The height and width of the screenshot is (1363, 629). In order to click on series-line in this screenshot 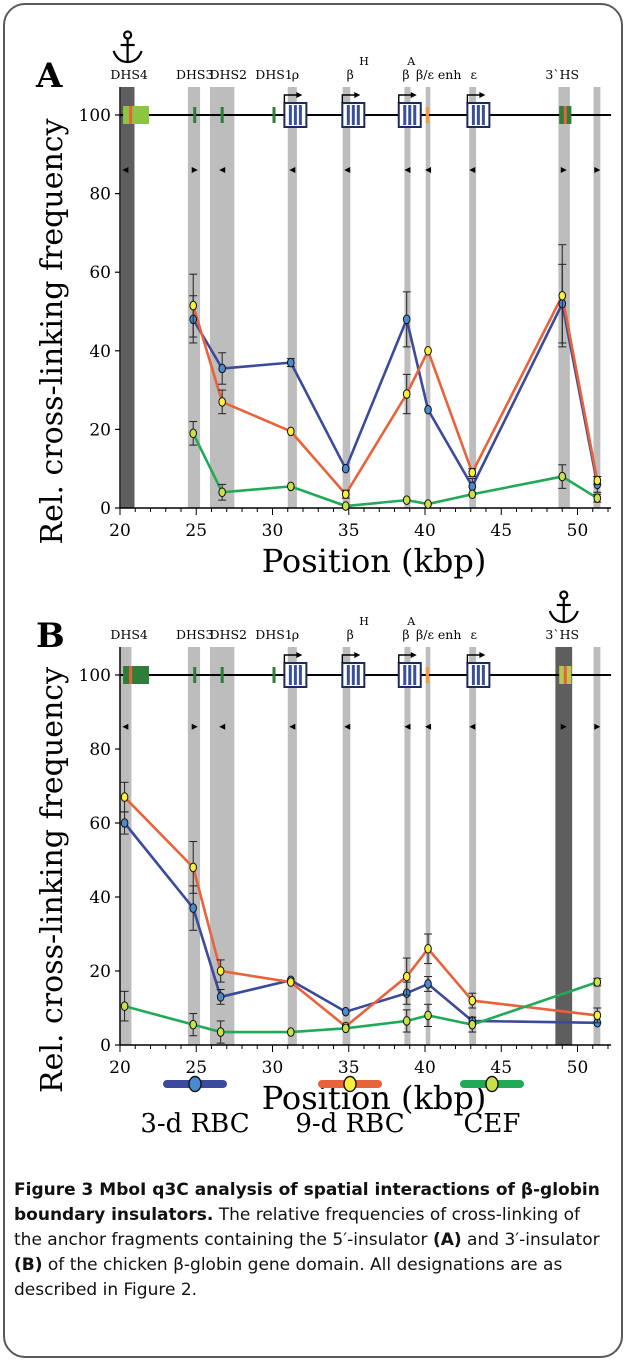, I will do `click(395, 470)`.